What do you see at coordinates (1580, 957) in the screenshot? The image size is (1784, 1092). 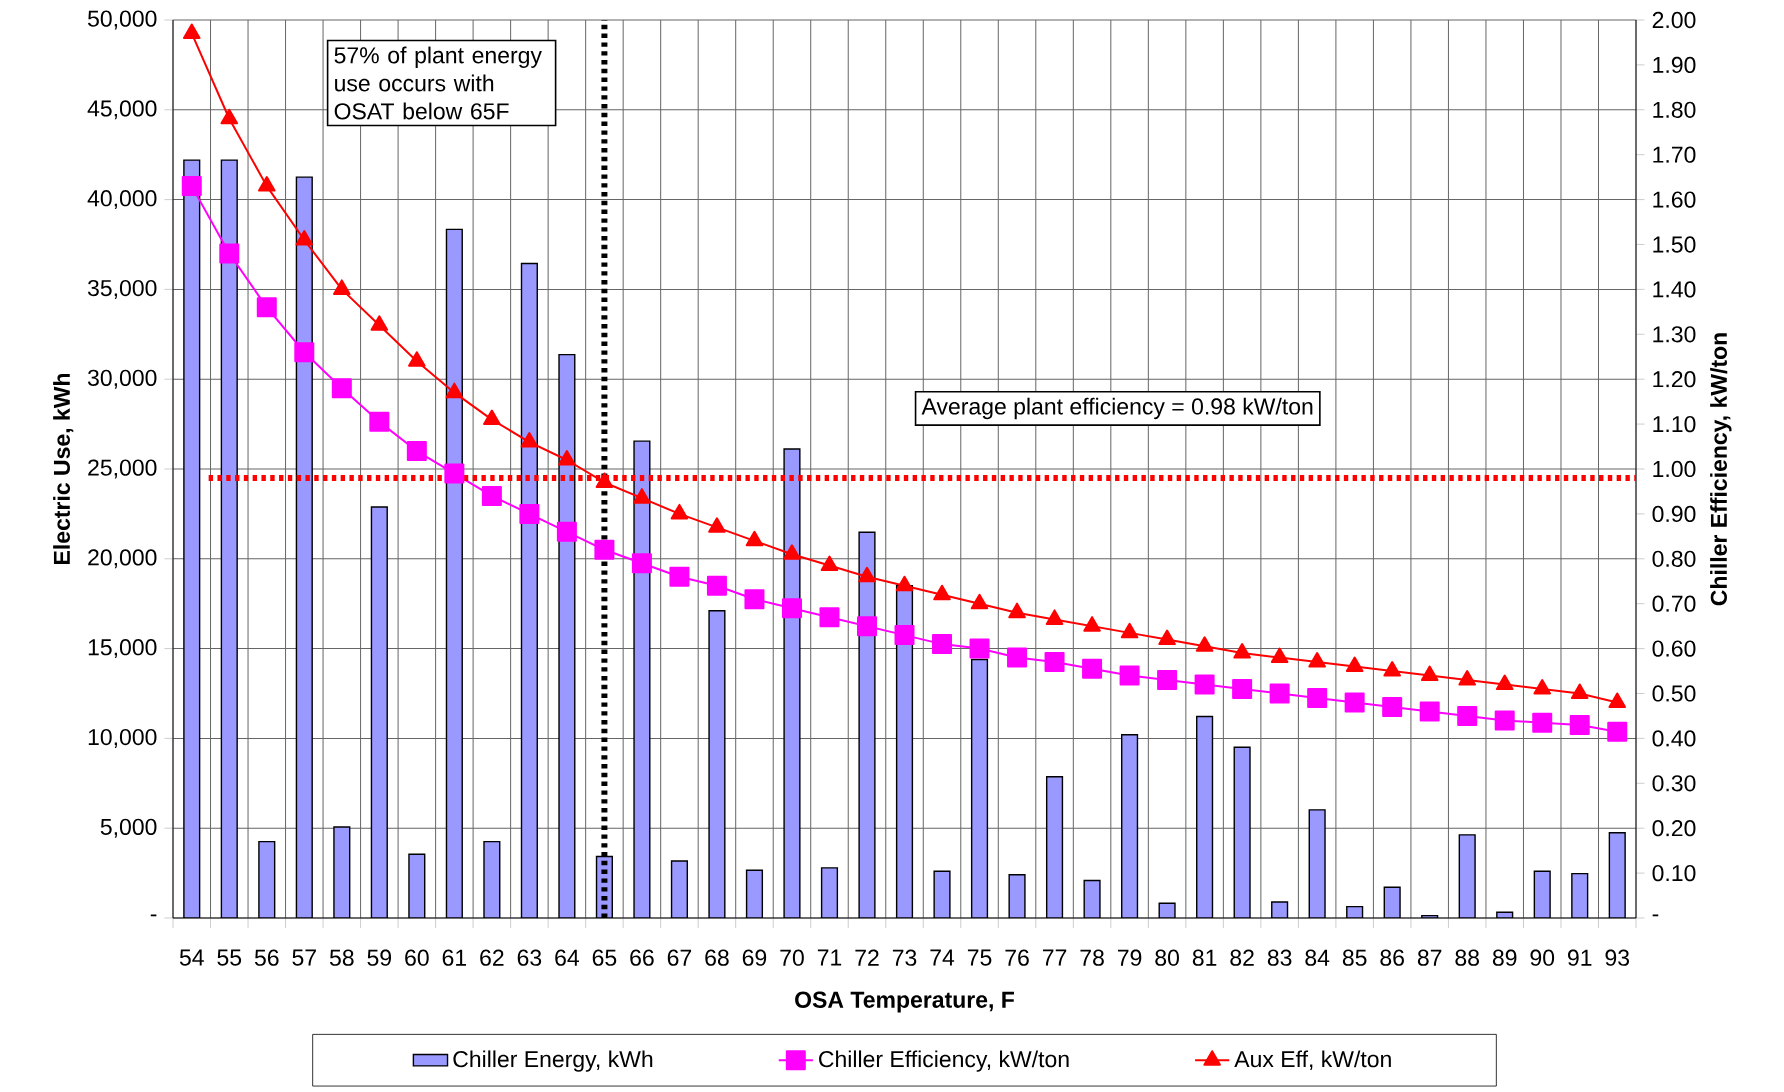 I see `x-tick-label: 91` at bounding box center [1580, 957].